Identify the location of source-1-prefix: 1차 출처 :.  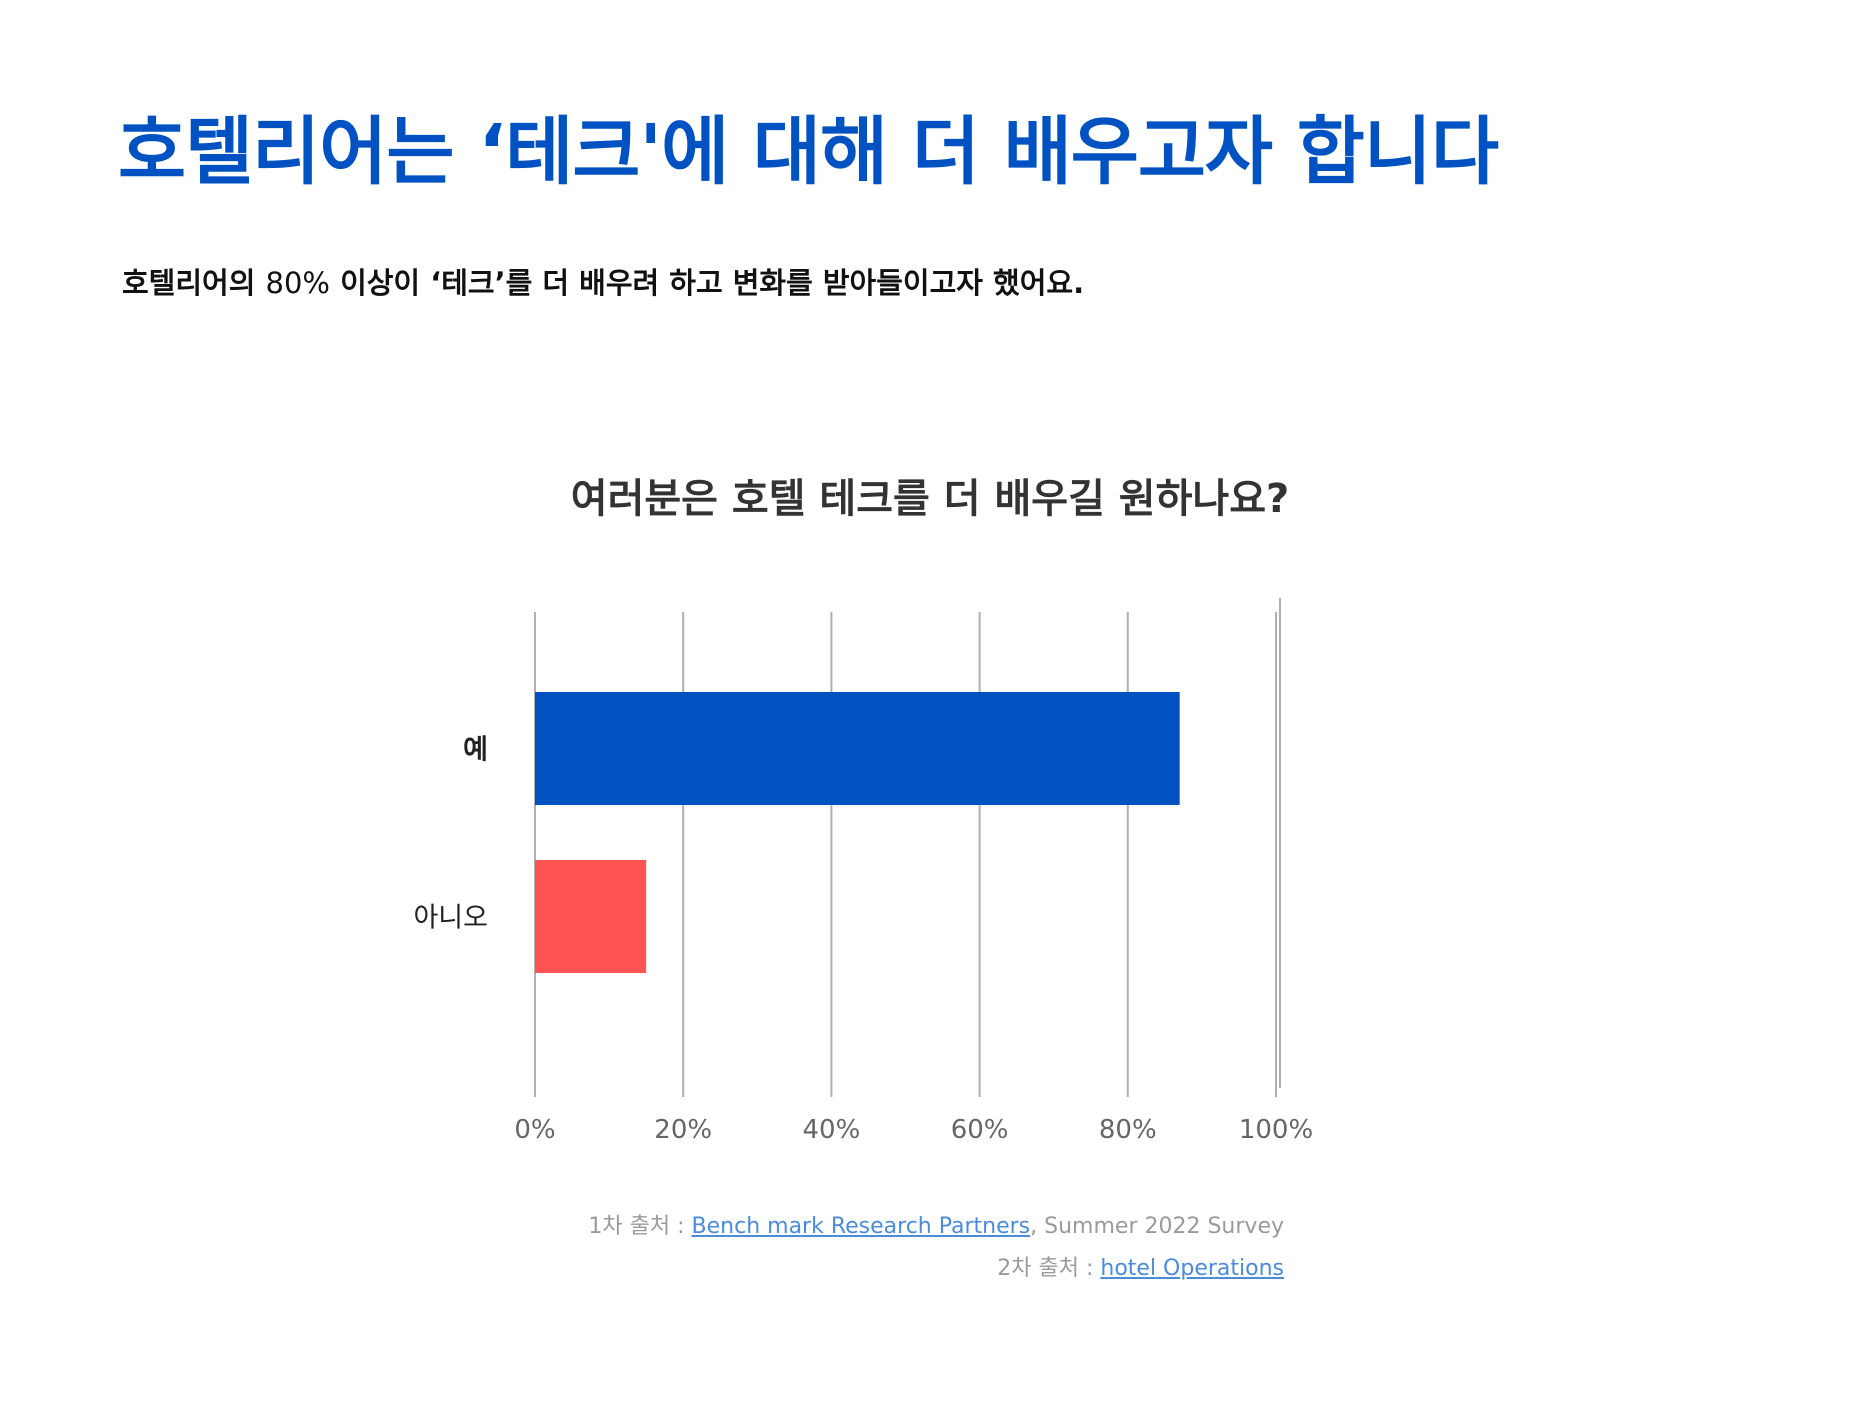
(640, 1226).